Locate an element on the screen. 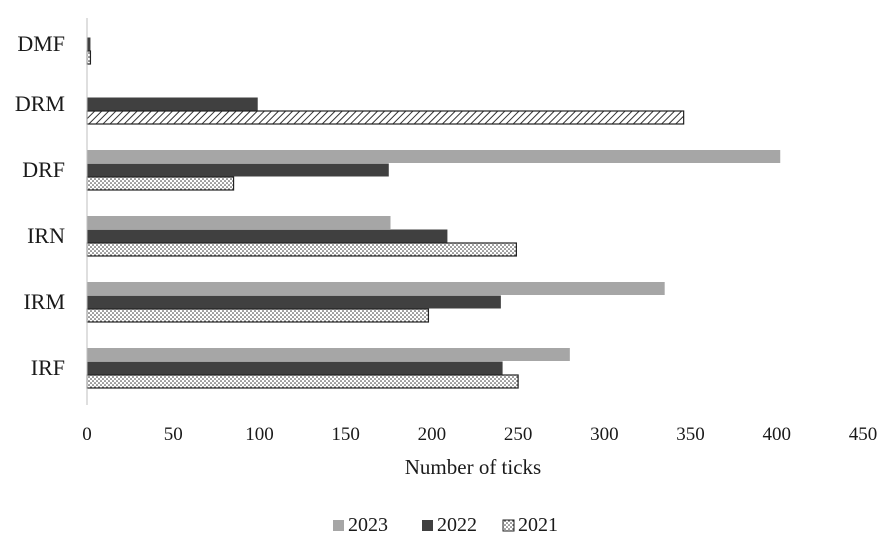  legend-swatch-2022 is located at coordinates (427, 525).